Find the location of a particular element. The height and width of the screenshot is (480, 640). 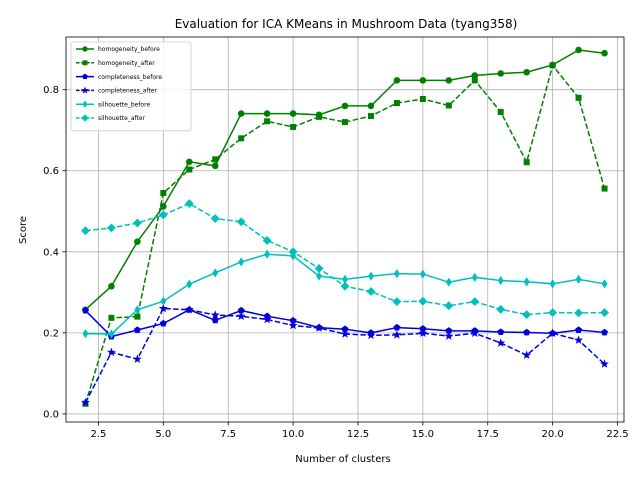

series-completeness_before is located at coordinates (345, 323).